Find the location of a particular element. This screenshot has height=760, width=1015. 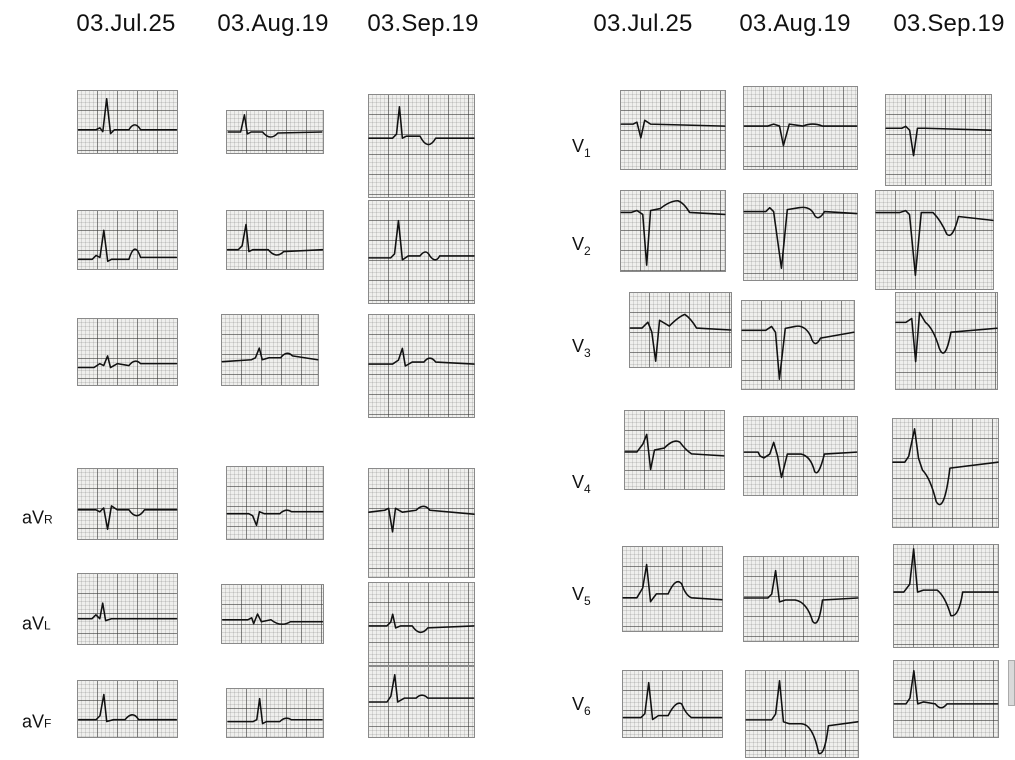

ecg-strip-avr-aug19 is located at coordinates (275, 503).